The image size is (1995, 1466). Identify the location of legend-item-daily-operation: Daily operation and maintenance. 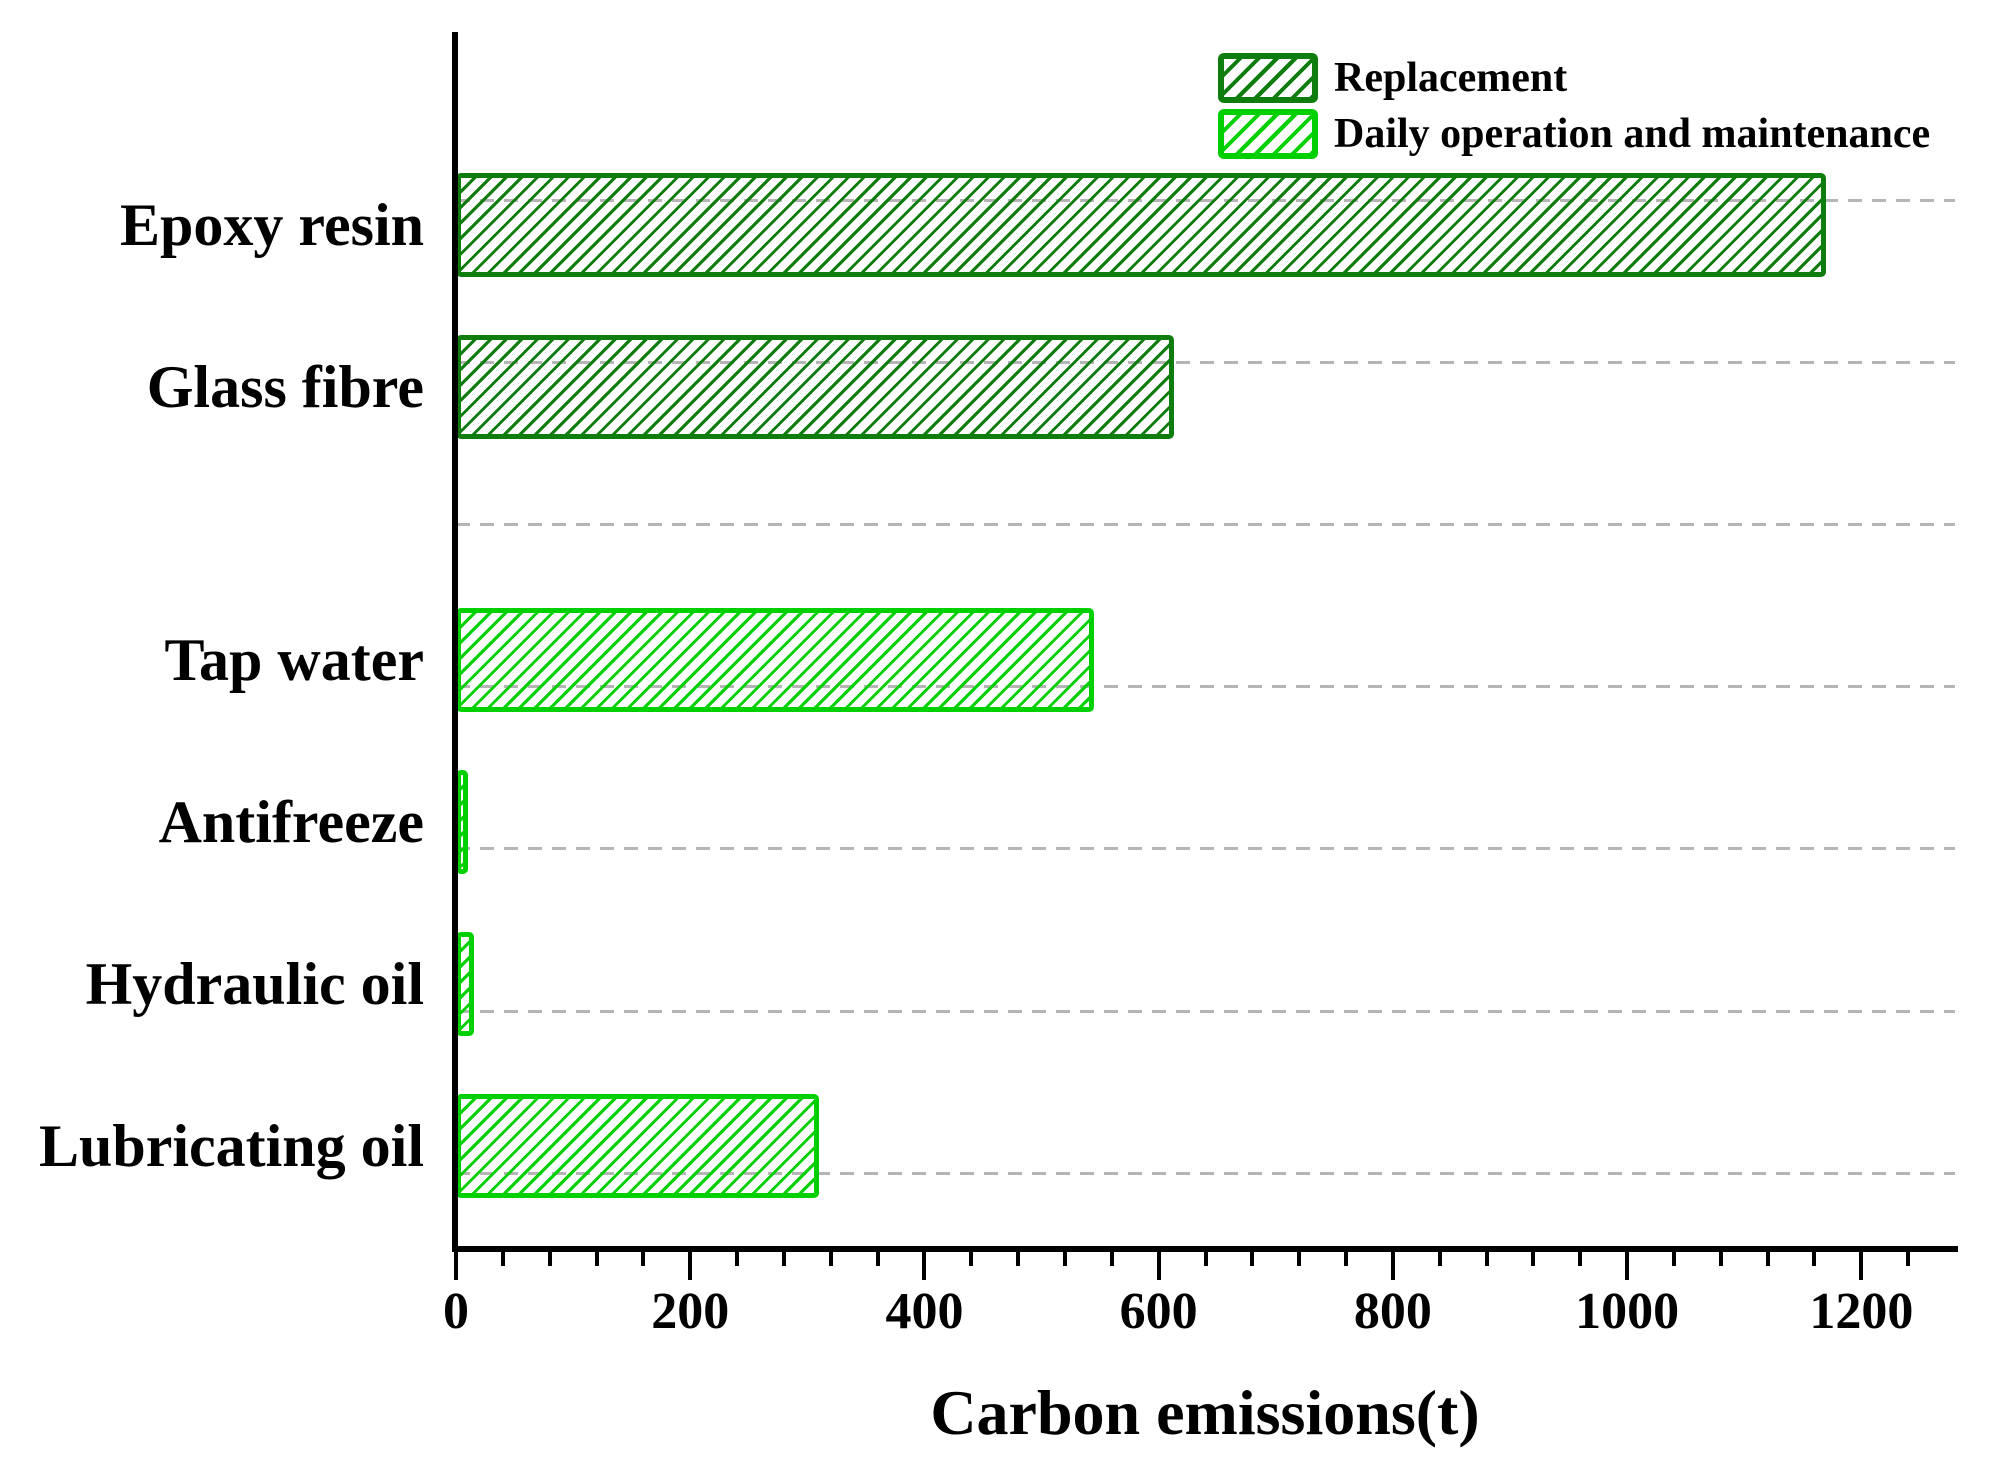
(1574, 134).